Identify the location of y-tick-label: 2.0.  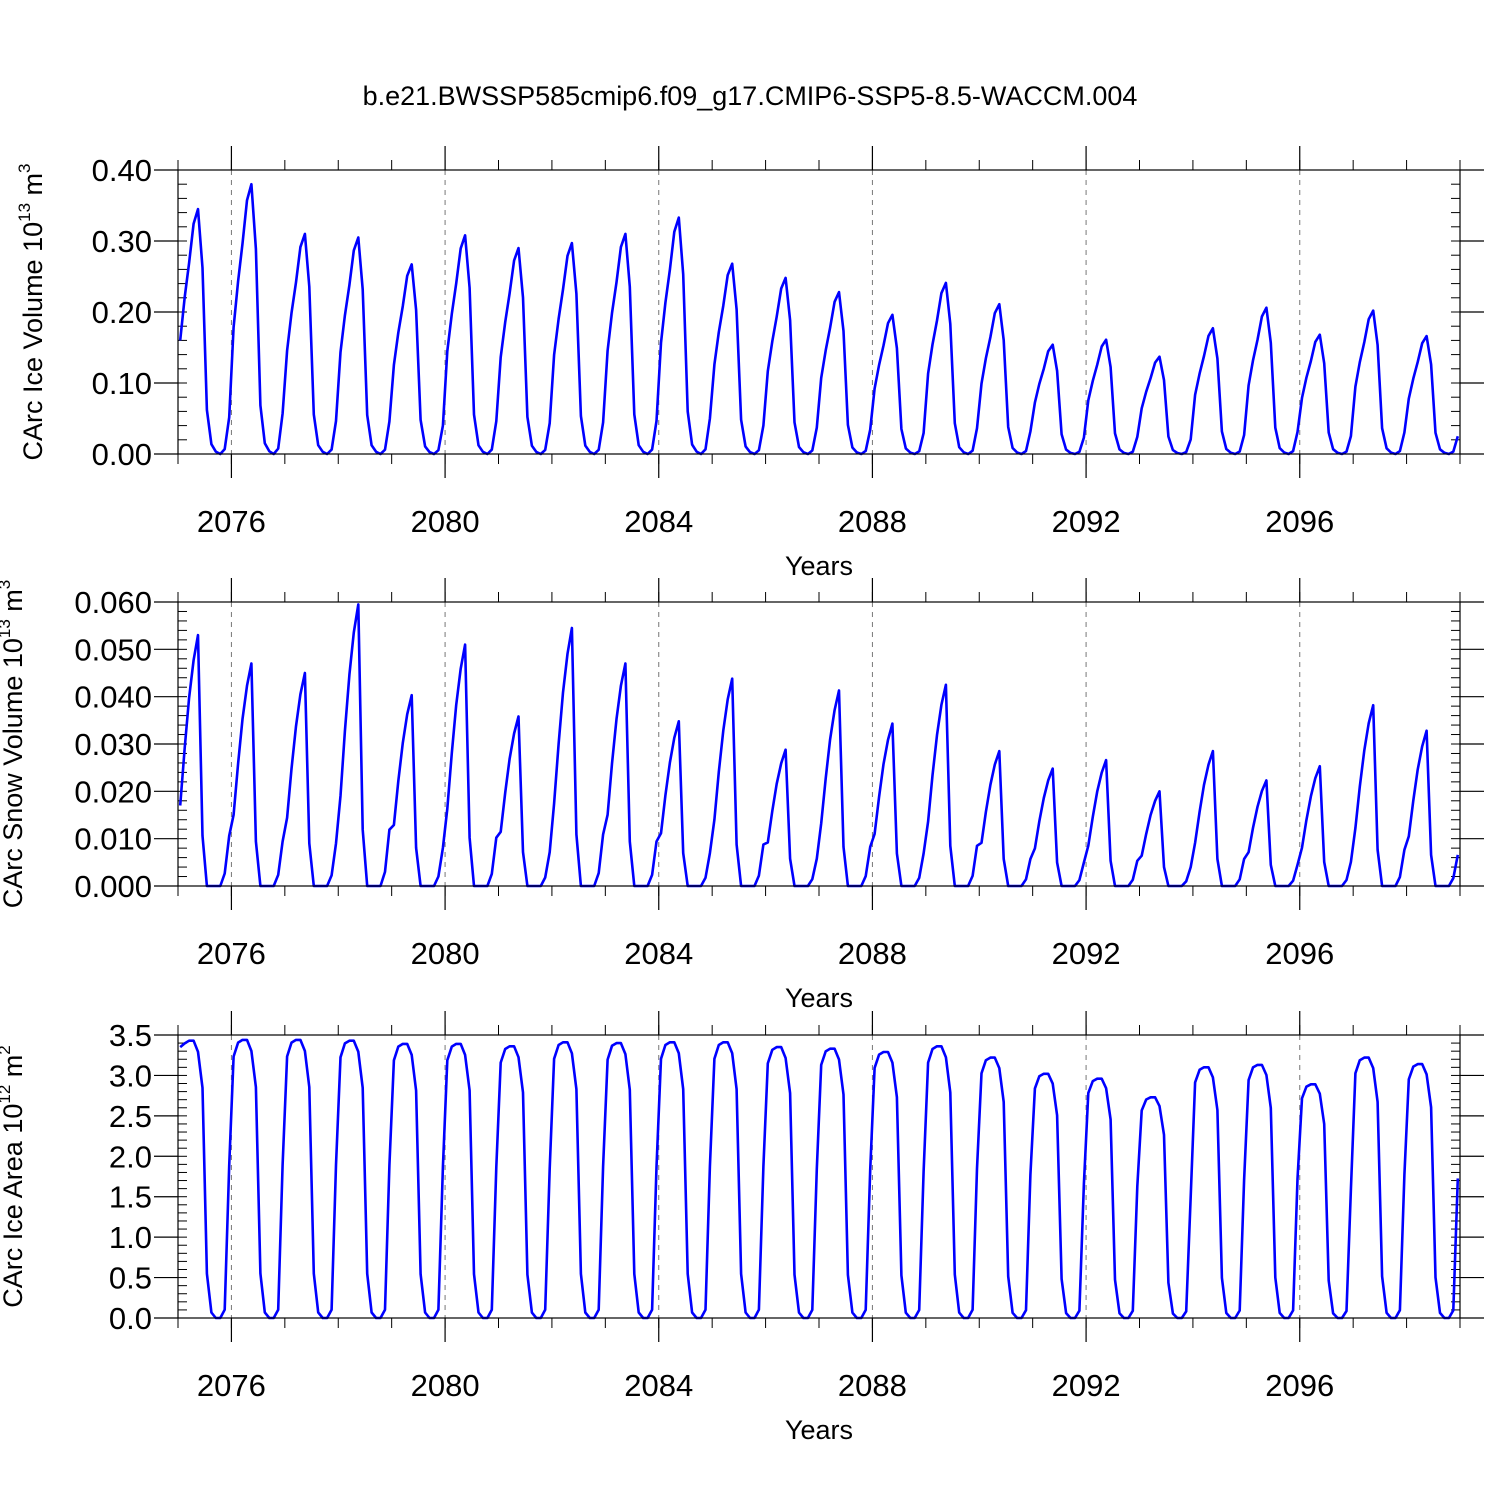
(130, 1156).